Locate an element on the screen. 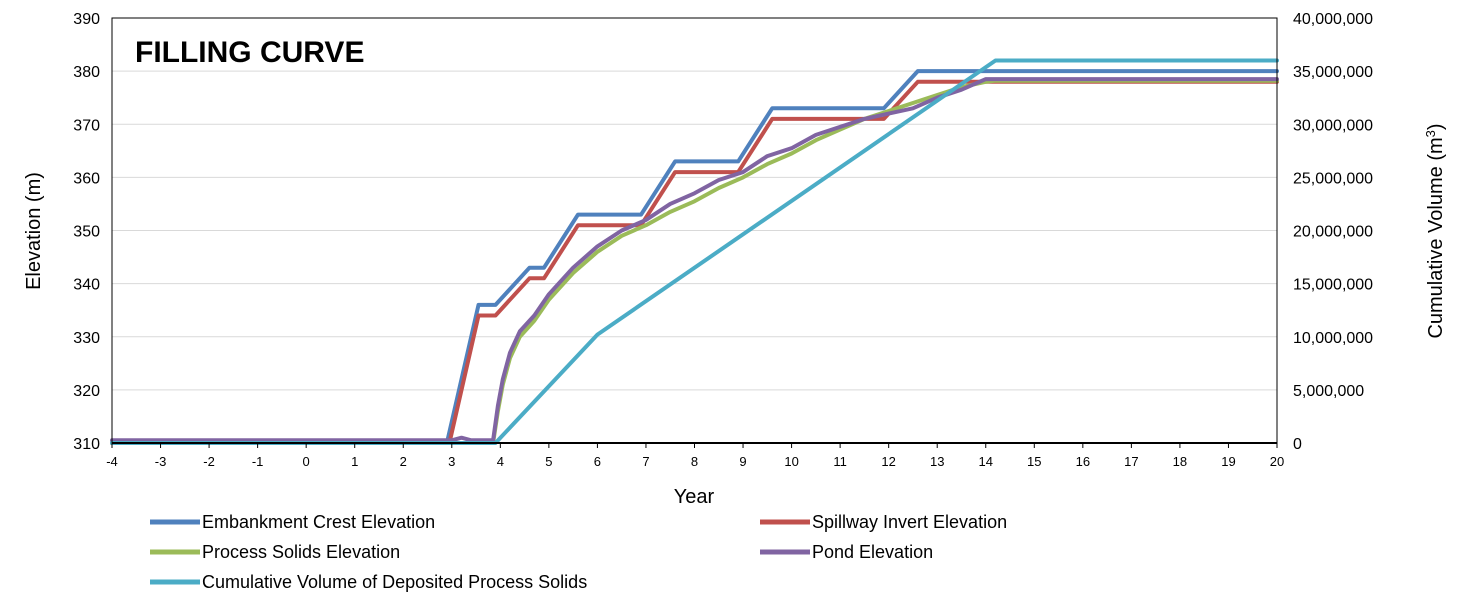  y2-axis-title-end: ) is located at coordinates (1436, 126).